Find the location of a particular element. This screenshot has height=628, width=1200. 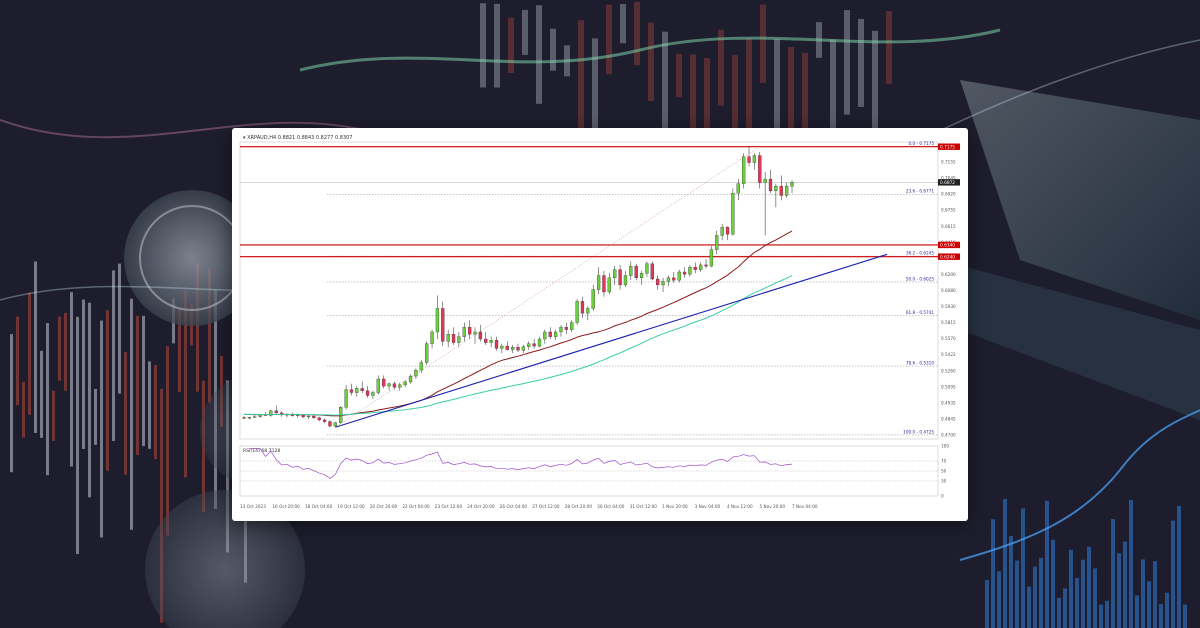

price-label: 0.6340 is located at coordinates (947, 246).